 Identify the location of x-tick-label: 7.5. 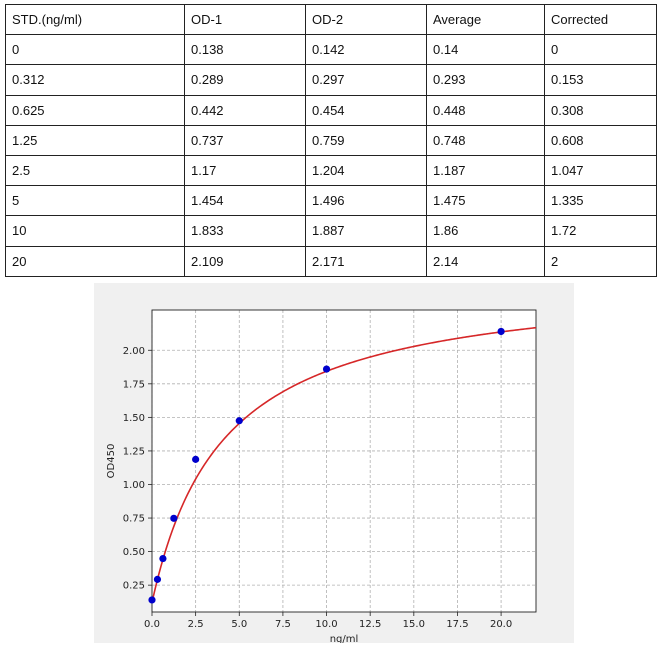
(283, 624).